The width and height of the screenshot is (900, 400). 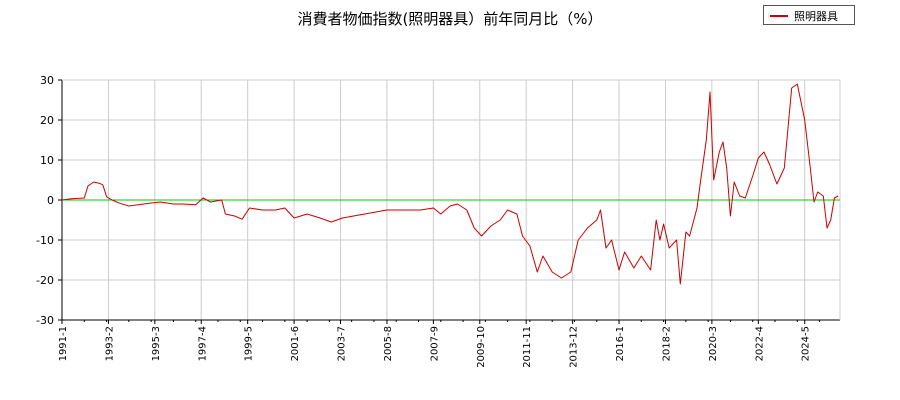 I want to click on x-tick-label: 1991-1, so click(x=63, y=343).